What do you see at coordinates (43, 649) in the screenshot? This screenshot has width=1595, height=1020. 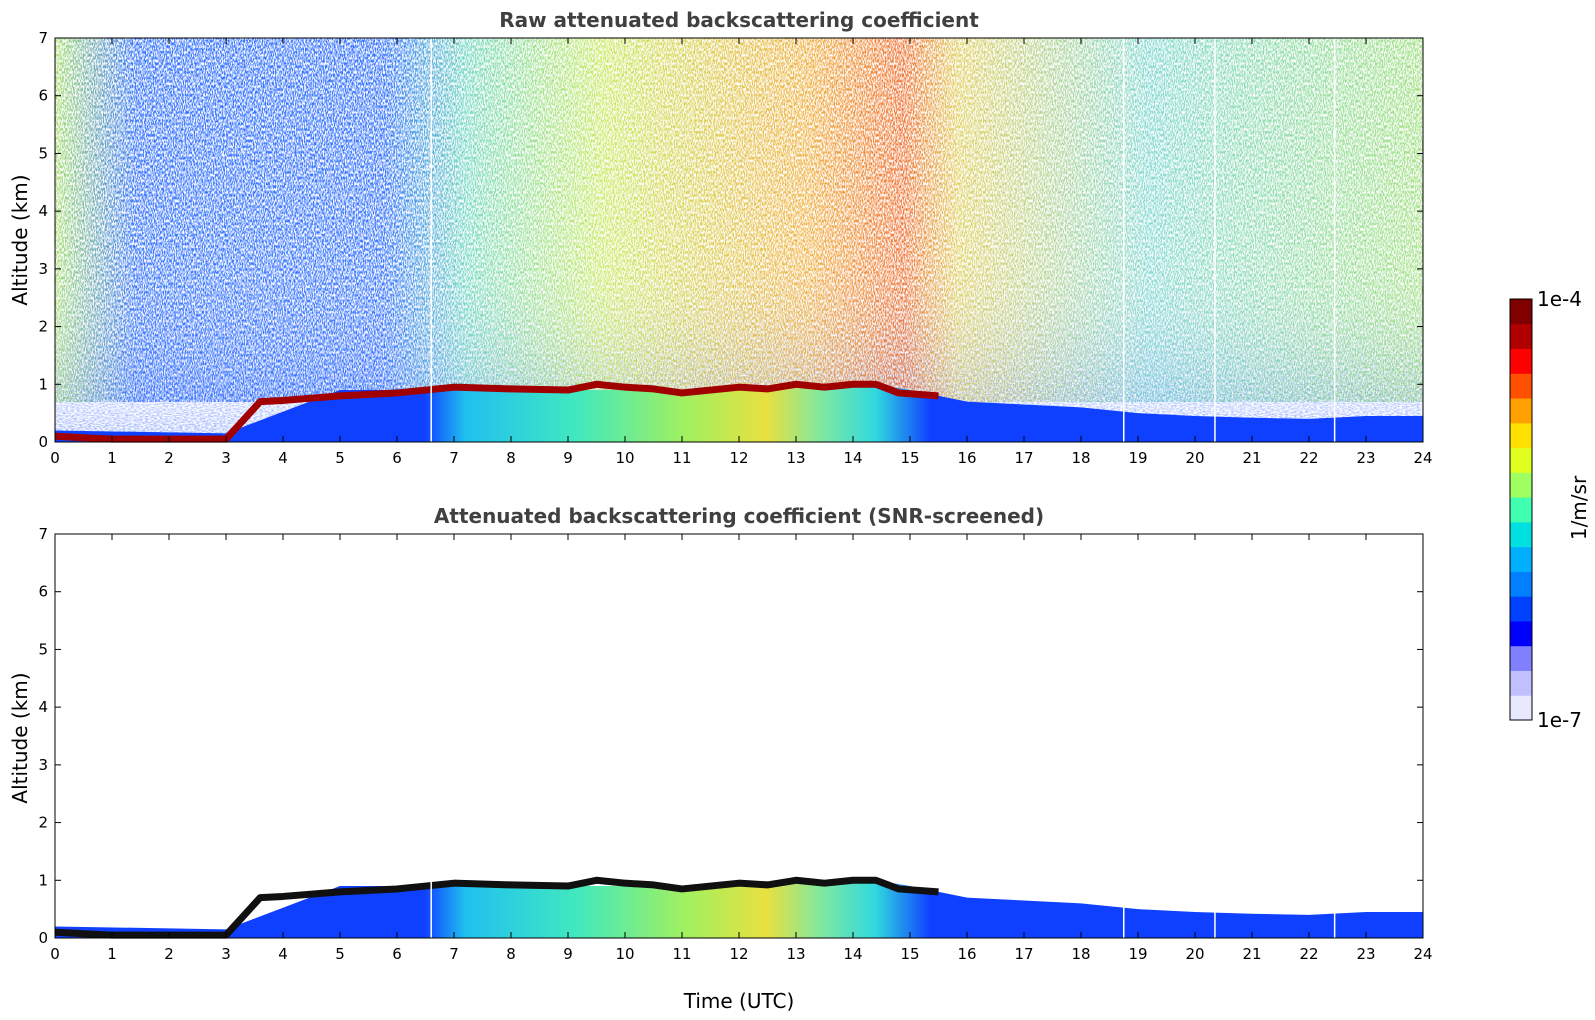 I see `y-tick-label: 5` at bounding box center [43, 649].